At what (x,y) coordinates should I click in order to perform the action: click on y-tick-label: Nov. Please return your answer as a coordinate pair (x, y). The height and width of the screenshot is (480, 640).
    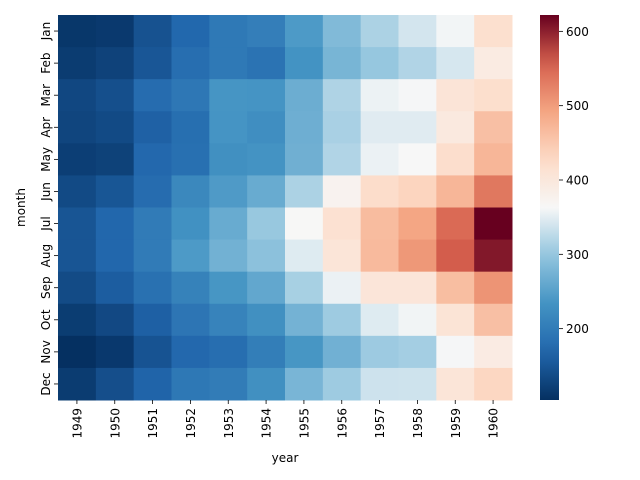
    Looking at the image, I should click on (46, 351).